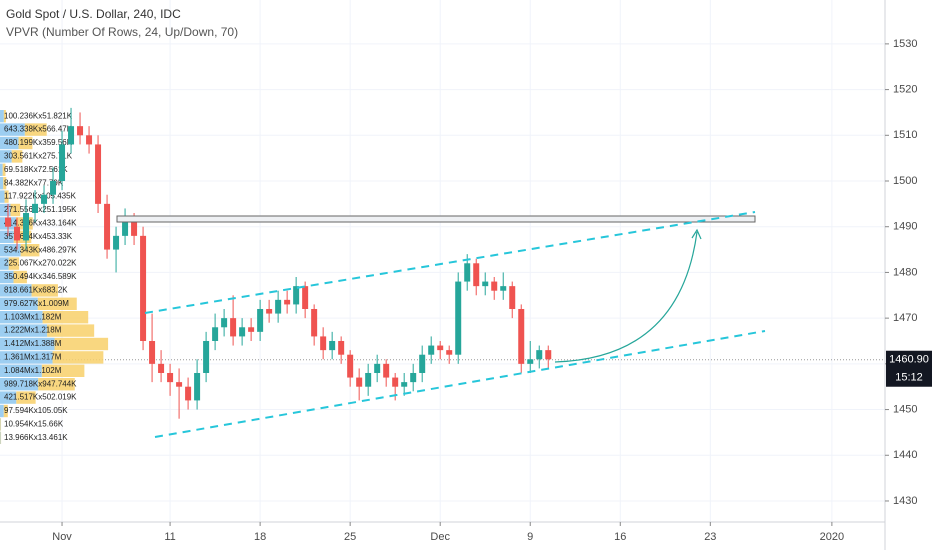 The image size is (932, 550). Describe the element at coordinates (905, 455) in the screenshot. I see `y-tick-label: 1440` at that location.